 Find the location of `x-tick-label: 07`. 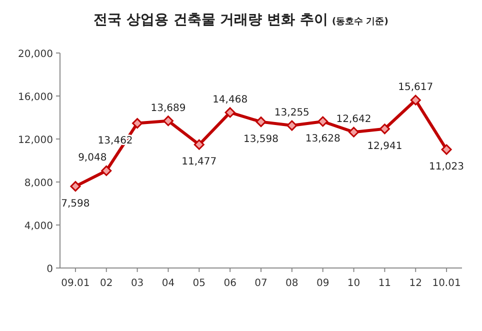

x-tick-label: 07 is located at coordinates (261, 283).